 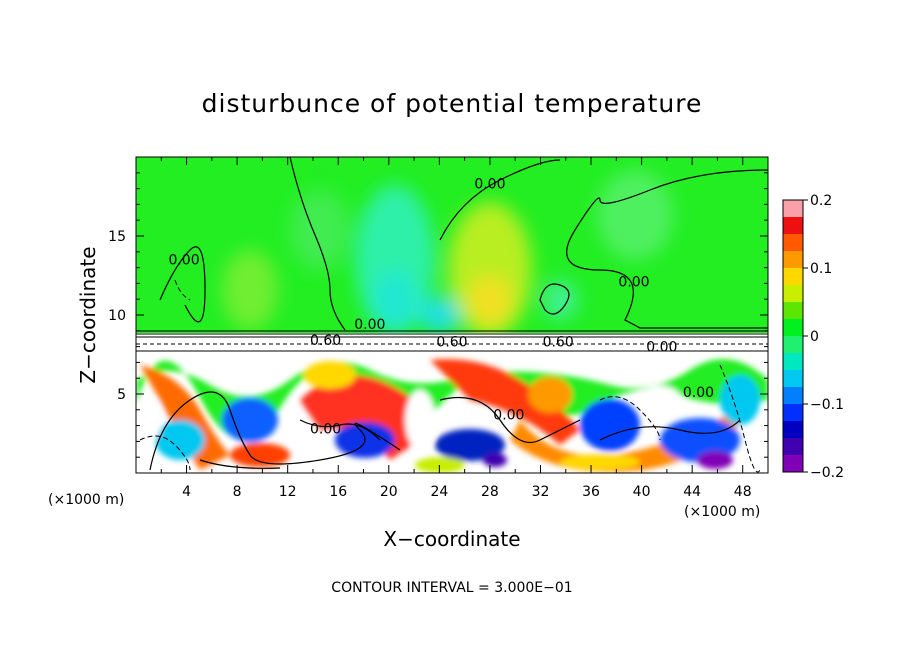 What do you see at coordinates (117, 237) in the screenshot?
I see `y-tick-label: 15` at bounding box center [117, 237].